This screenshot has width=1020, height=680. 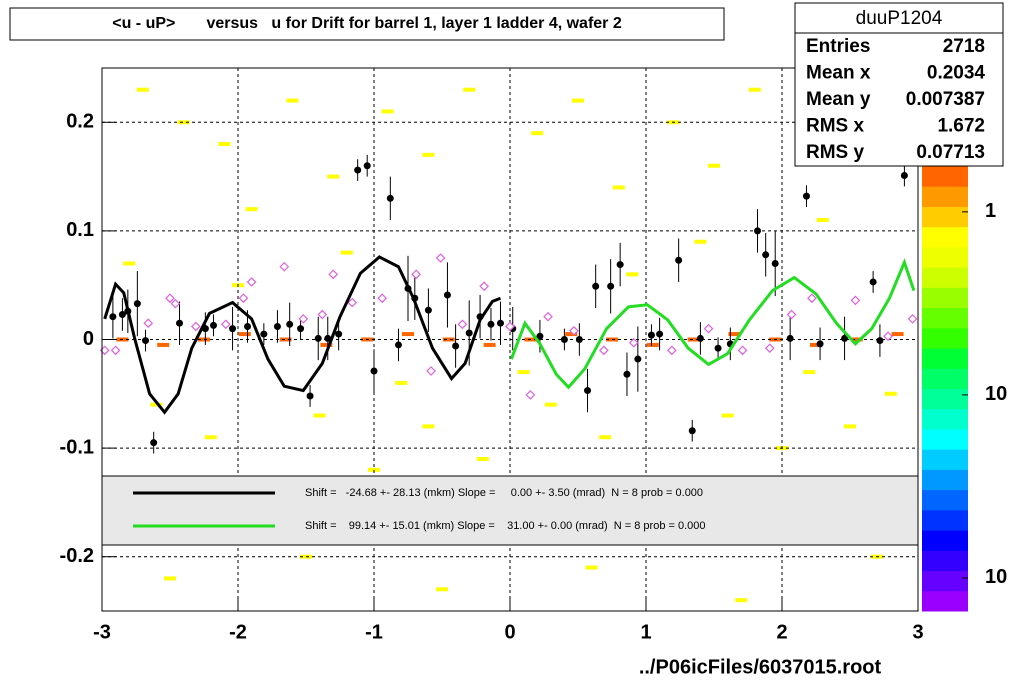 I want to click on x-tick-label: -3, so click(x=102, y=632).